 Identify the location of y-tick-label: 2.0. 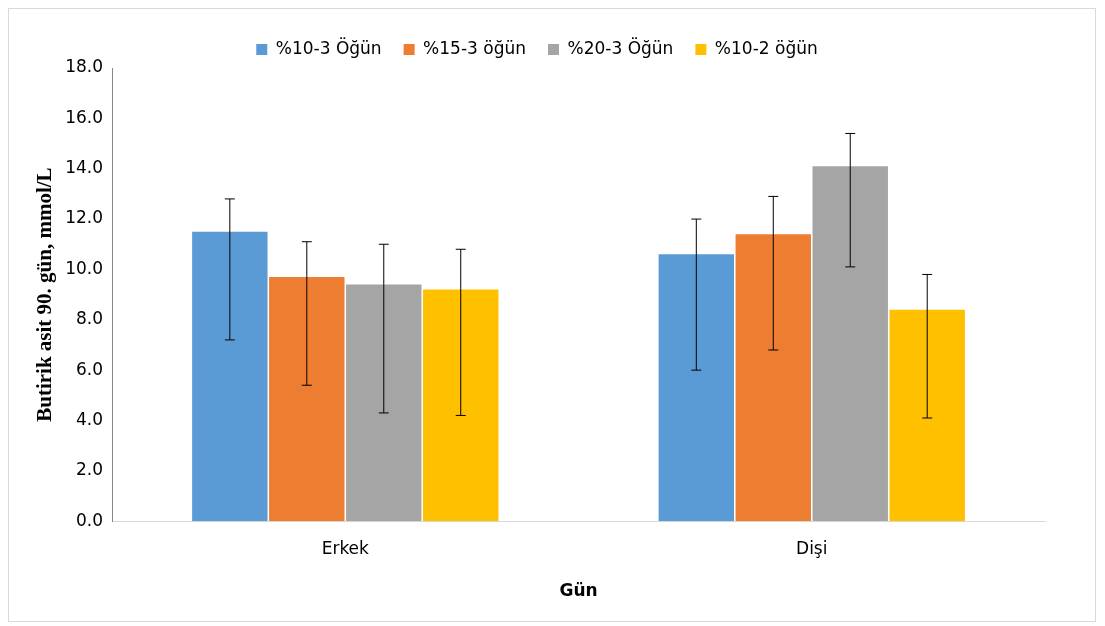
(90, 469).